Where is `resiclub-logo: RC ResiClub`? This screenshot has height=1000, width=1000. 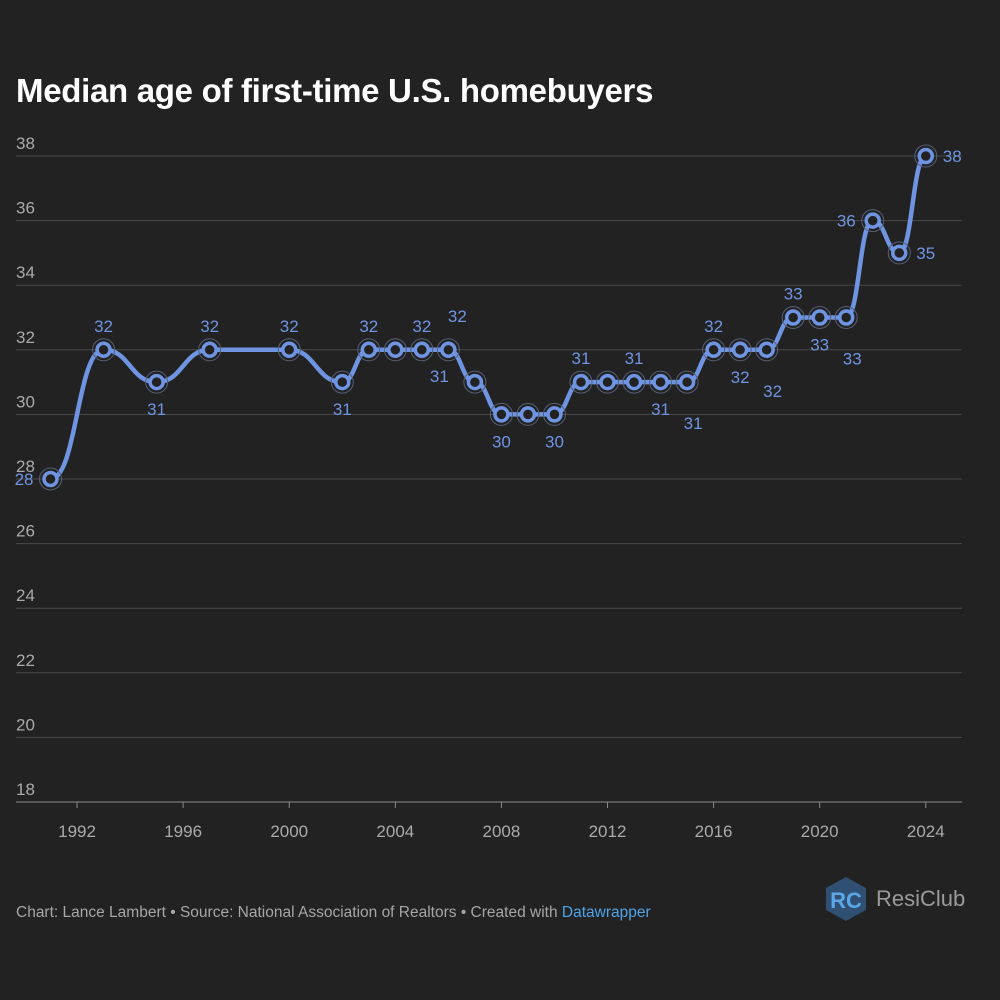 resiclub-logo: RC ResiClub is located at coordinates (894, 899).